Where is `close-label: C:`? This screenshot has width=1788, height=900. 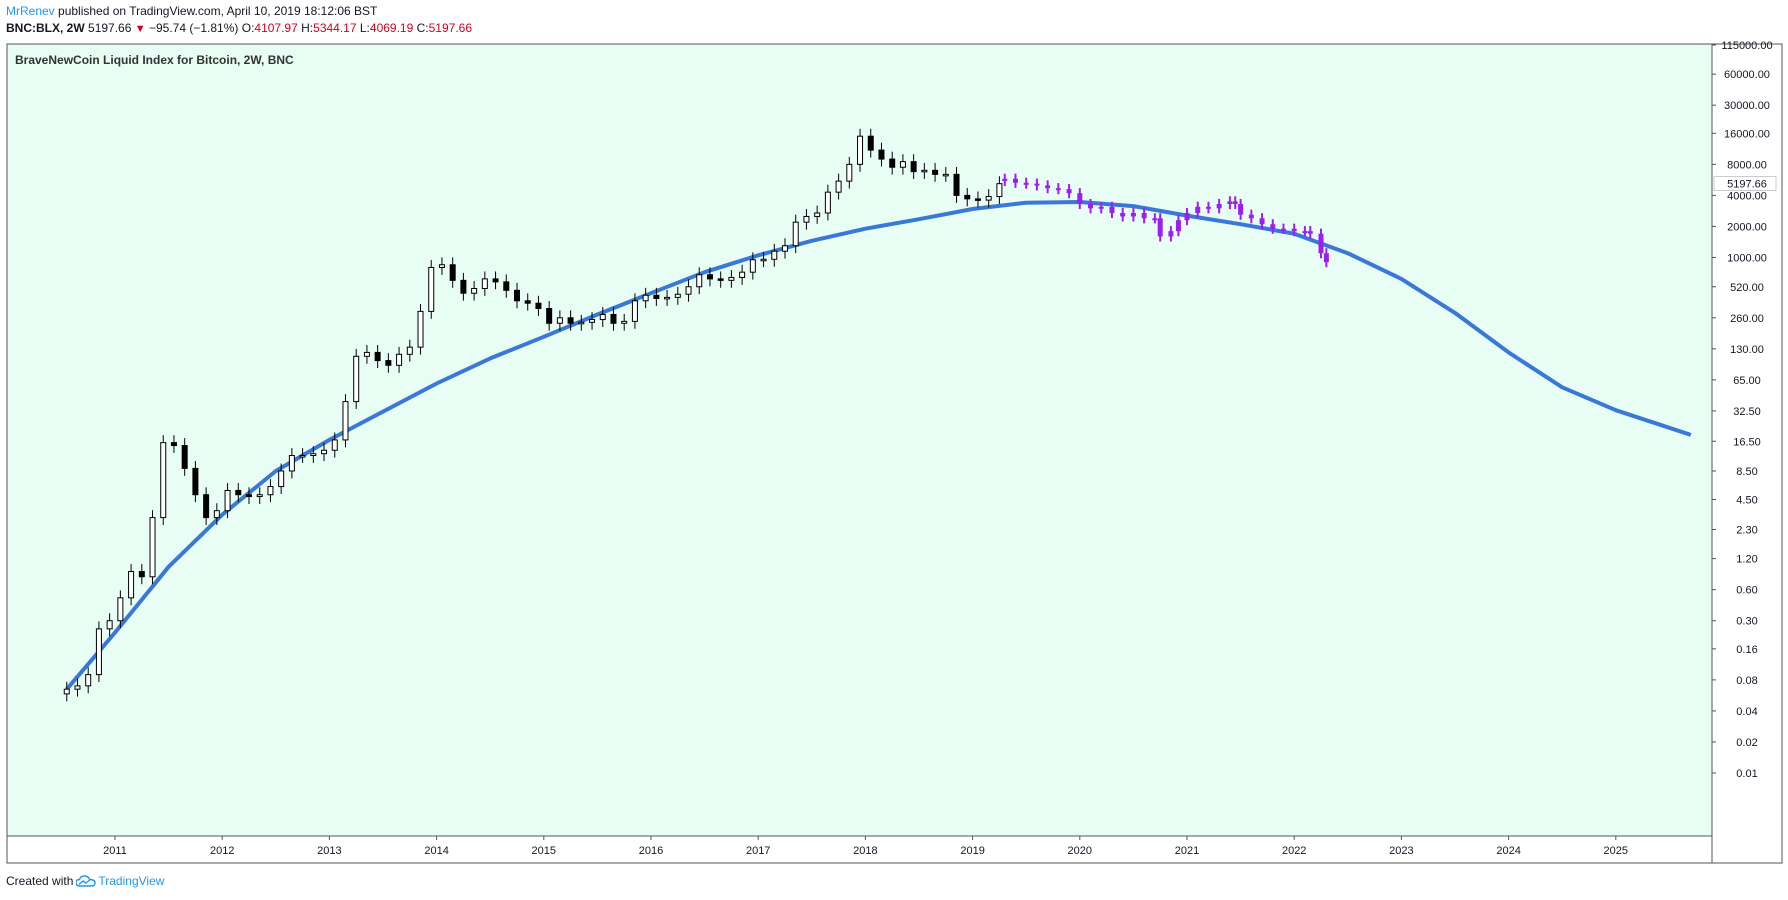
close-label: C: is located at coordinates (422, 28).